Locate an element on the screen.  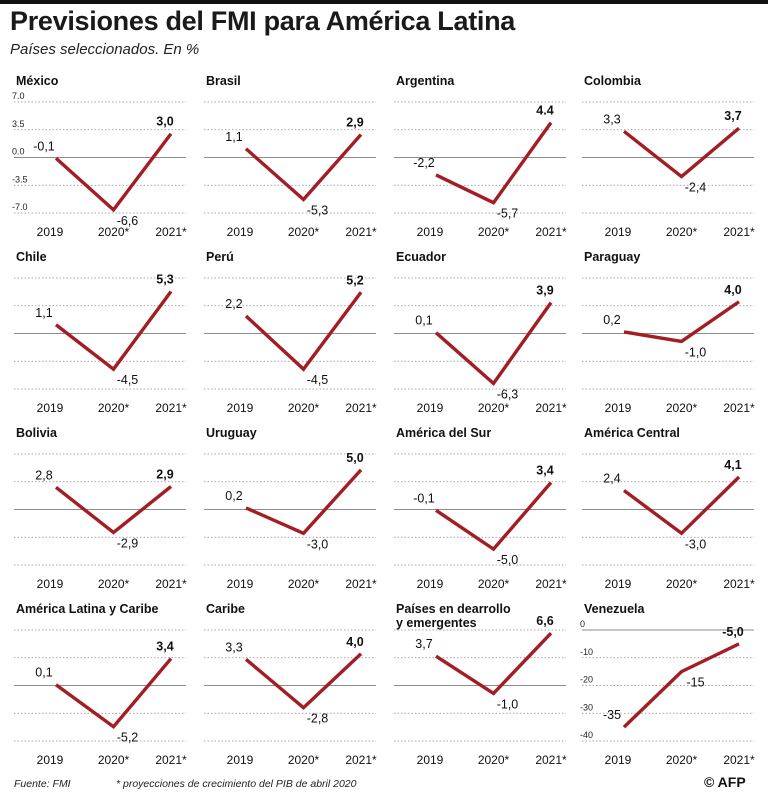
data-label: 2,4 is located at coordinates (611, 478).